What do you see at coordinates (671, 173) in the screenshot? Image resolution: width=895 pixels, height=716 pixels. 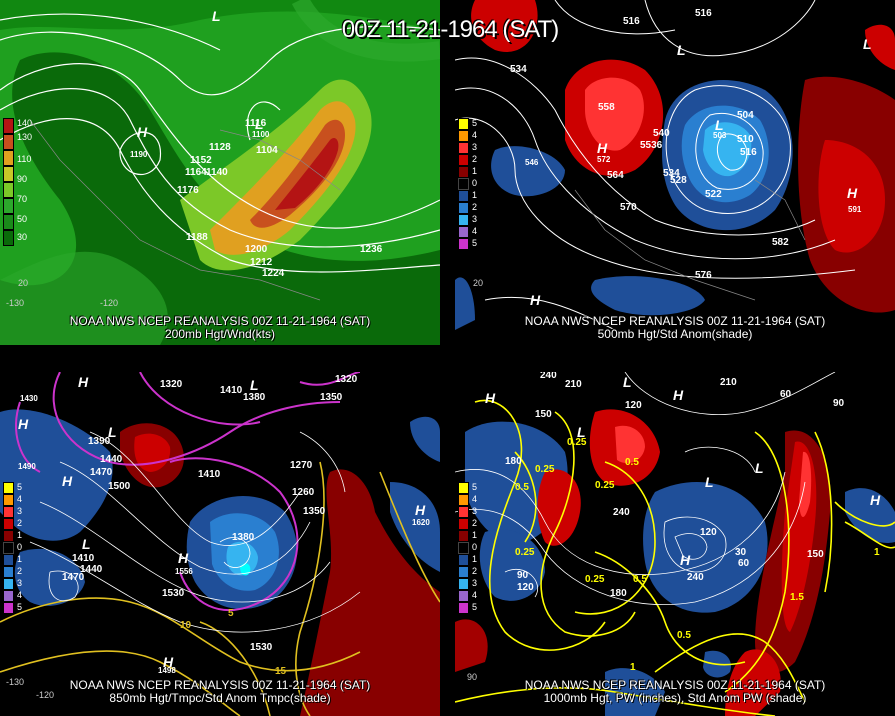 I see `contour-label: 534` at bounding box center [671, 173].